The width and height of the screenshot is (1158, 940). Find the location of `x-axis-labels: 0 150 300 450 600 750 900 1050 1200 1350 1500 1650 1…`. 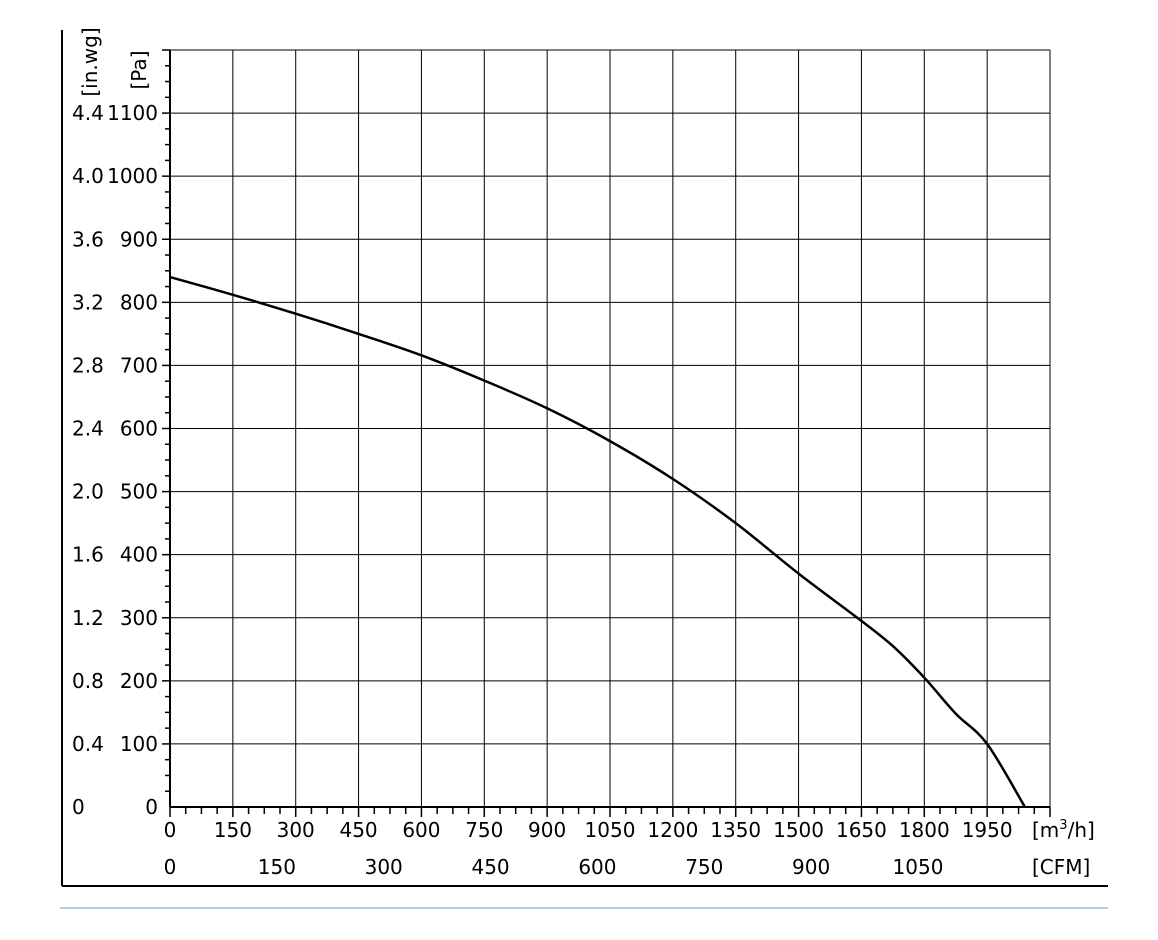

x-axis-labels: 0 150 300 450 600 750 900 1050 1200 1350 1500 1650 1… is located at coordinates (588, 848).